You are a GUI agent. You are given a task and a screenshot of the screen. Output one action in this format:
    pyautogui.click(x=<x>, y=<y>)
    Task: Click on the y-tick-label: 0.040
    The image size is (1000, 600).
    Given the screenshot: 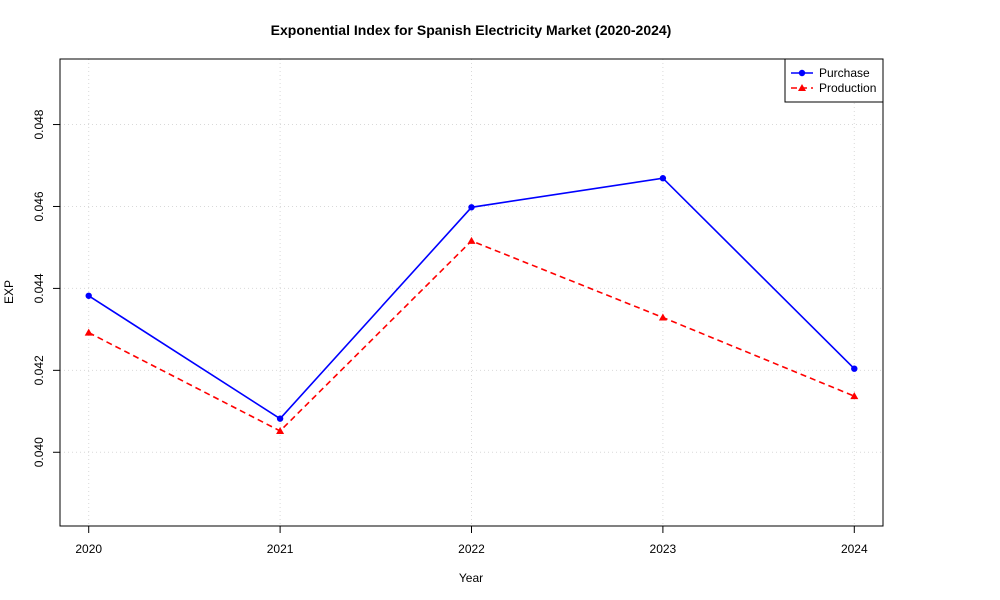 What is the action you would take?
    pyautogui.click(x=39, y=452)
    